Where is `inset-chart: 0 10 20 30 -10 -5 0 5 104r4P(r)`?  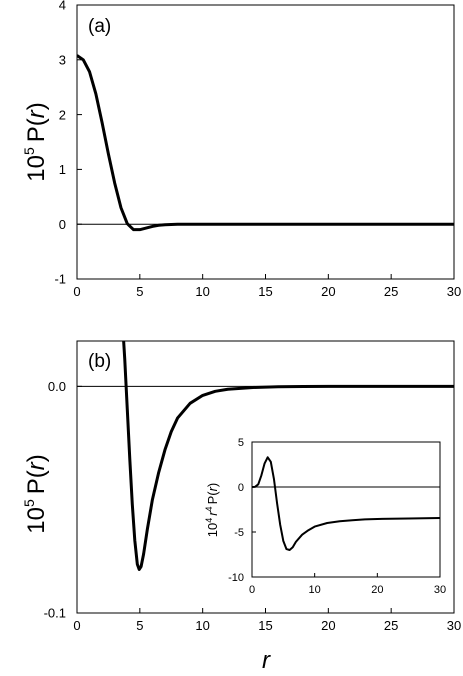 inset-chart: 0 10 20 30 -10 -5 0 5 104r4P(r) is located at coordinates (325, 516).